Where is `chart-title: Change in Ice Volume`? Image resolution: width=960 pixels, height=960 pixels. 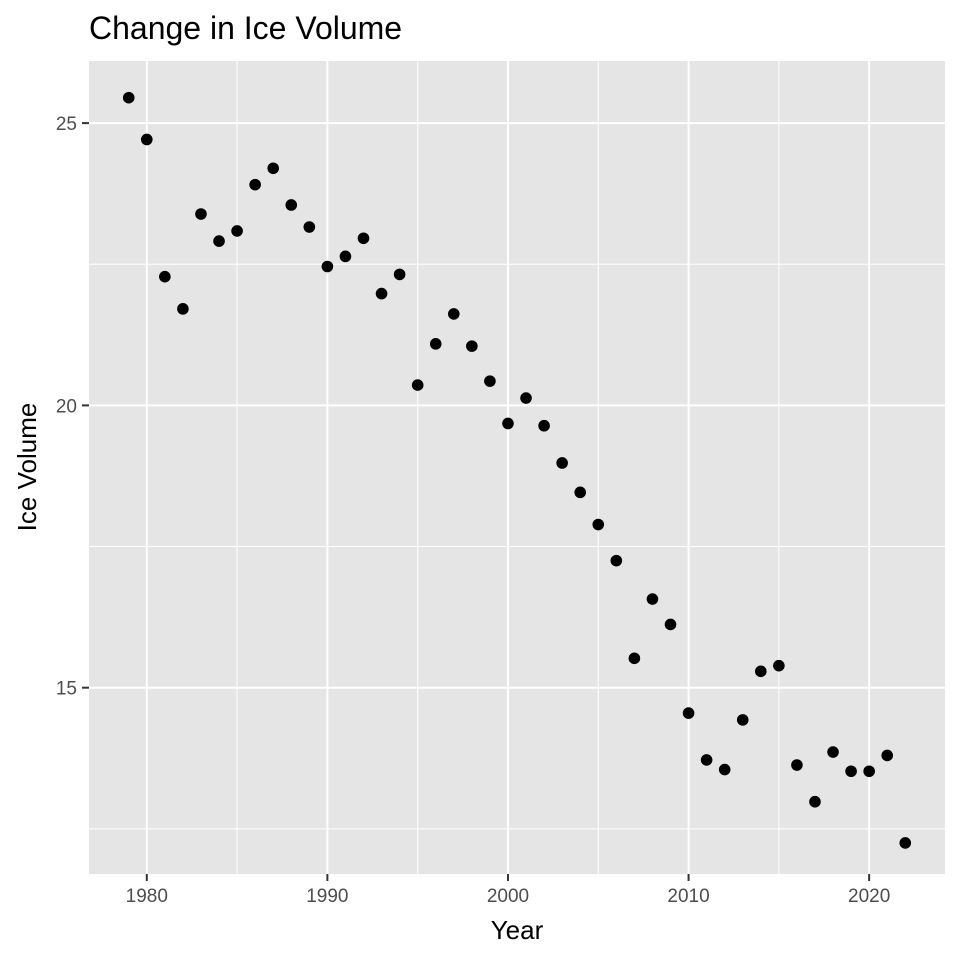 chart-title: Change in Ice Volume is located at coordinates (245, 28).